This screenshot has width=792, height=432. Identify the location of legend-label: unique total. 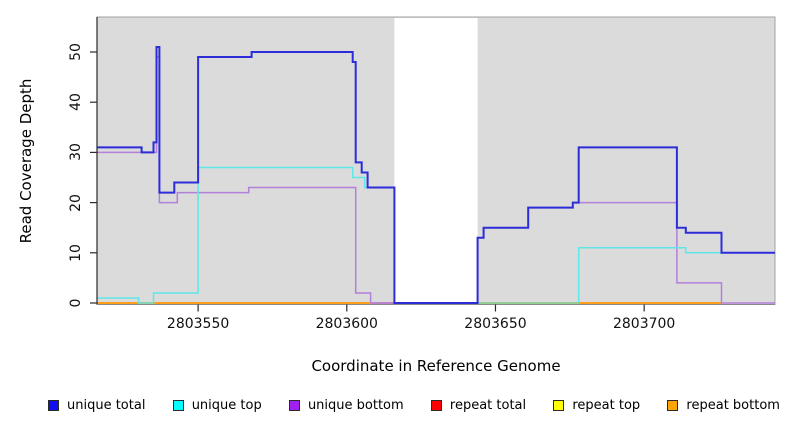
(106, 405).